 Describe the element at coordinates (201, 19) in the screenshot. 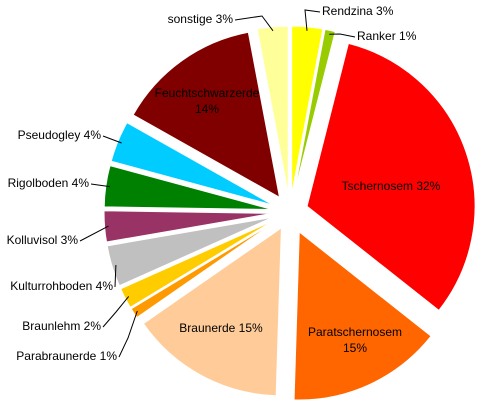

I see `slice-label-13: sonstige 3%` at that location.